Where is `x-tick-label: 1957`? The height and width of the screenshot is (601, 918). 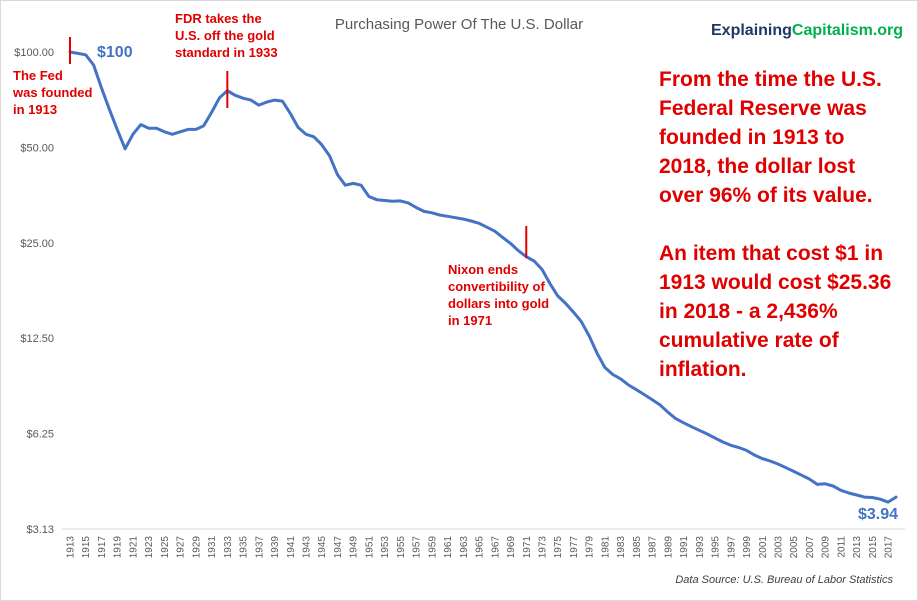 x-tick-label: 1957 is located at coordinates (417, 547).